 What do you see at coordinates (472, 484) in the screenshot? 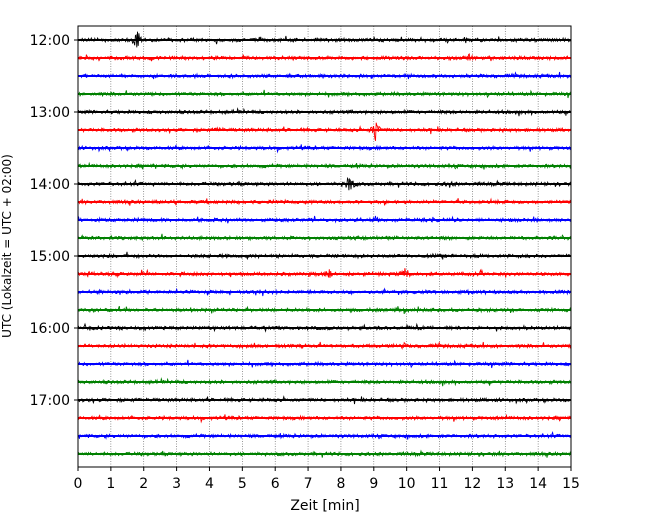
I see `x-tick-label: 12` at bounding box center [472, 484].